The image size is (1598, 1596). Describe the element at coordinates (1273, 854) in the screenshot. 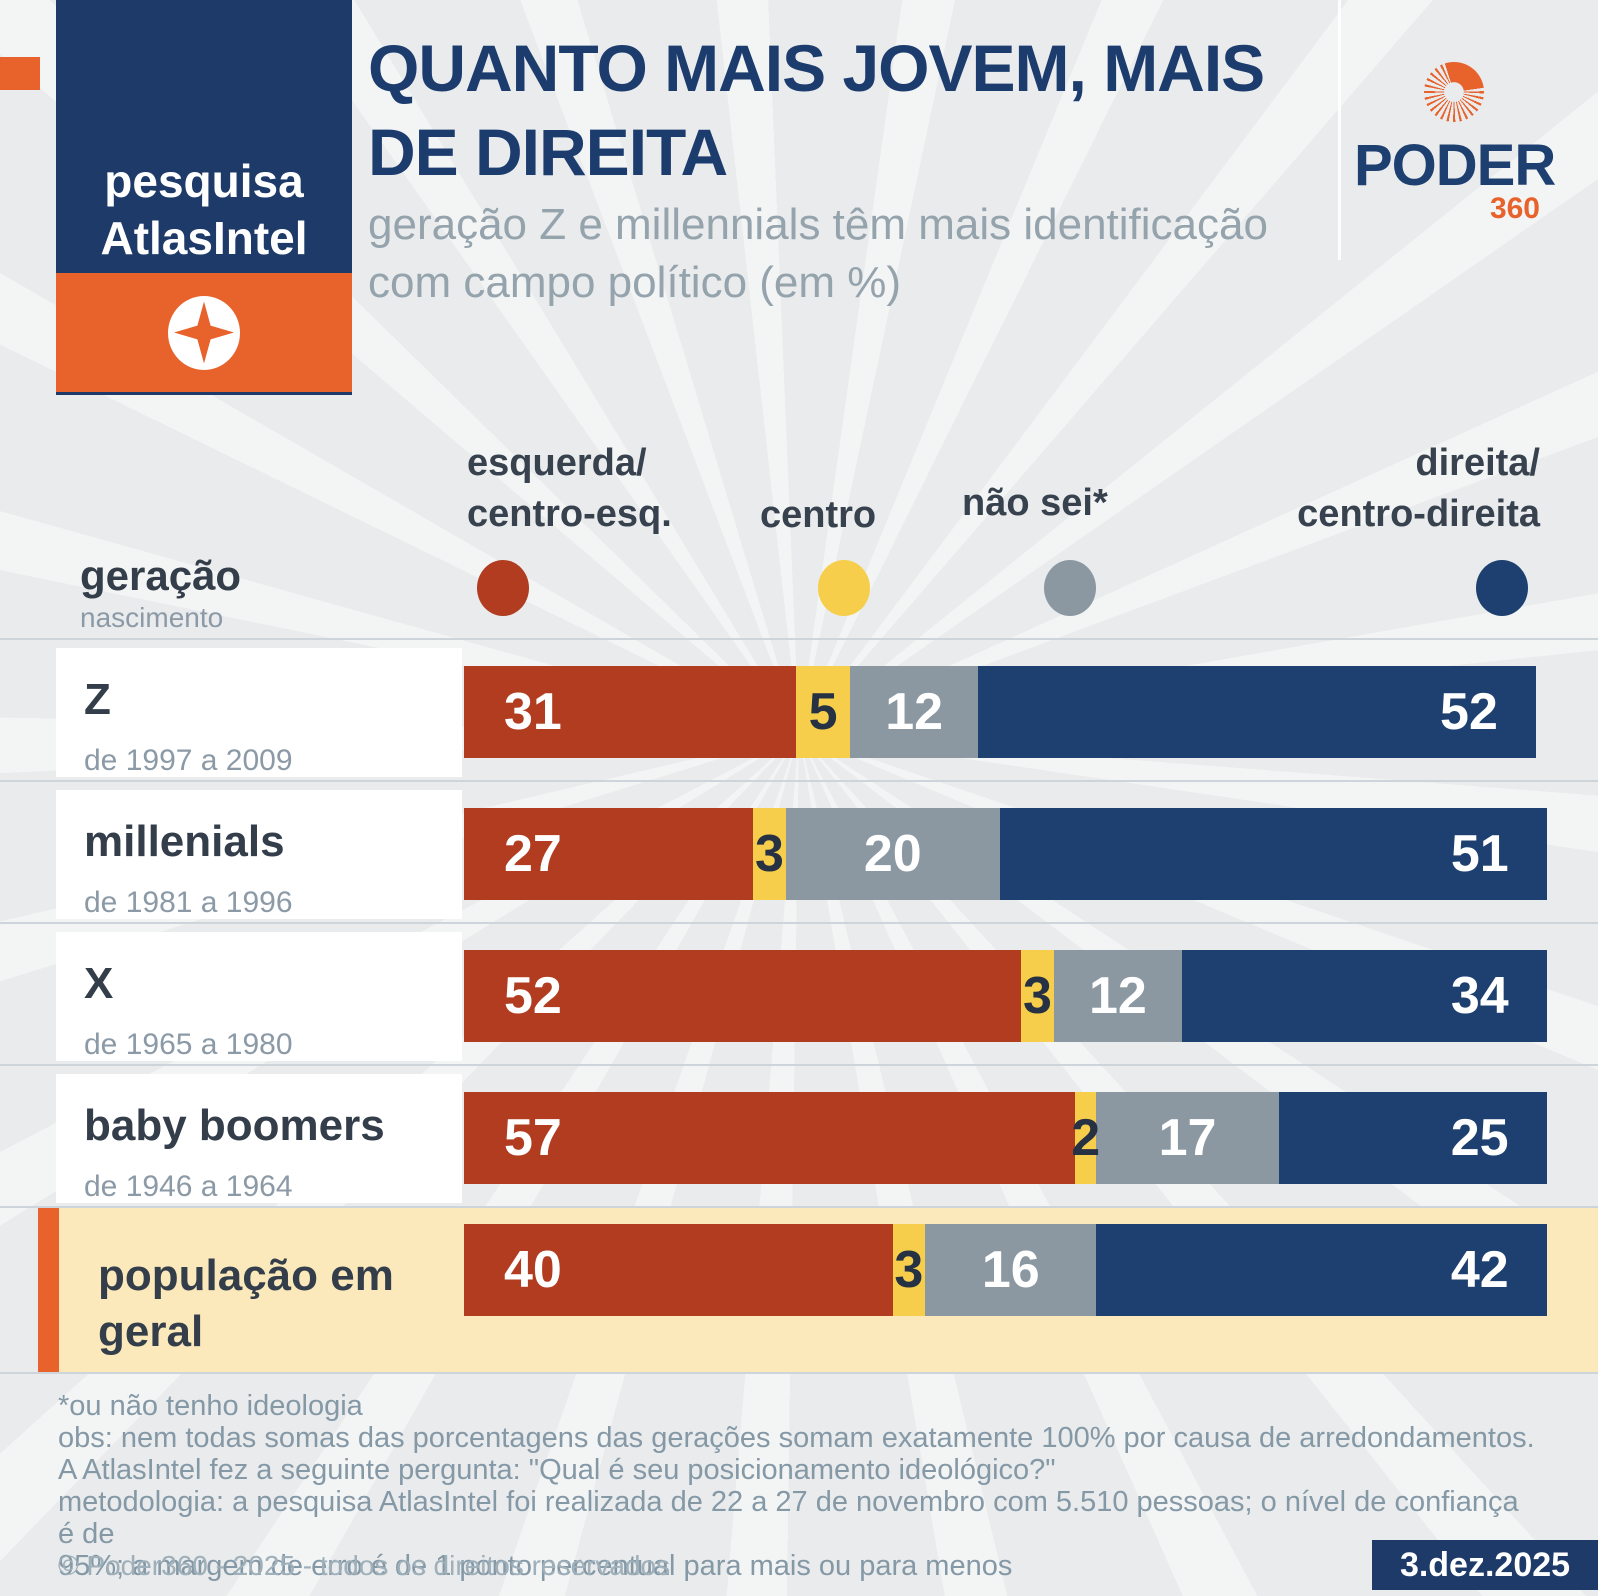

I see `bar-segment-direita: 51` at that location.